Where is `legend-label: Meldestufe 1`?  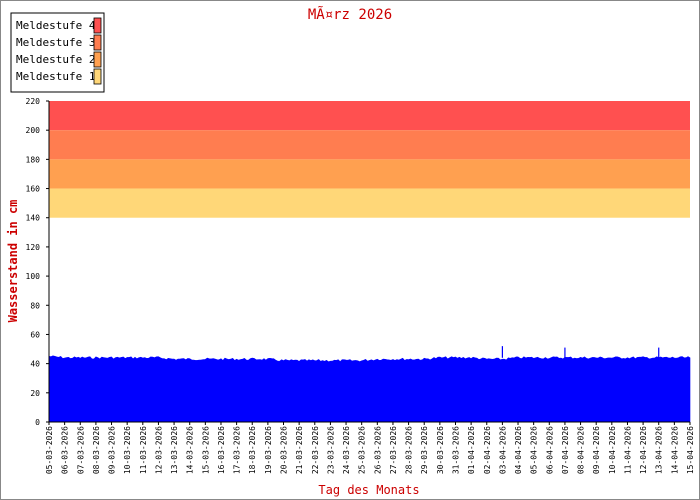 legend-label: Meldestufe 1 is located at coordinates (55, 76).